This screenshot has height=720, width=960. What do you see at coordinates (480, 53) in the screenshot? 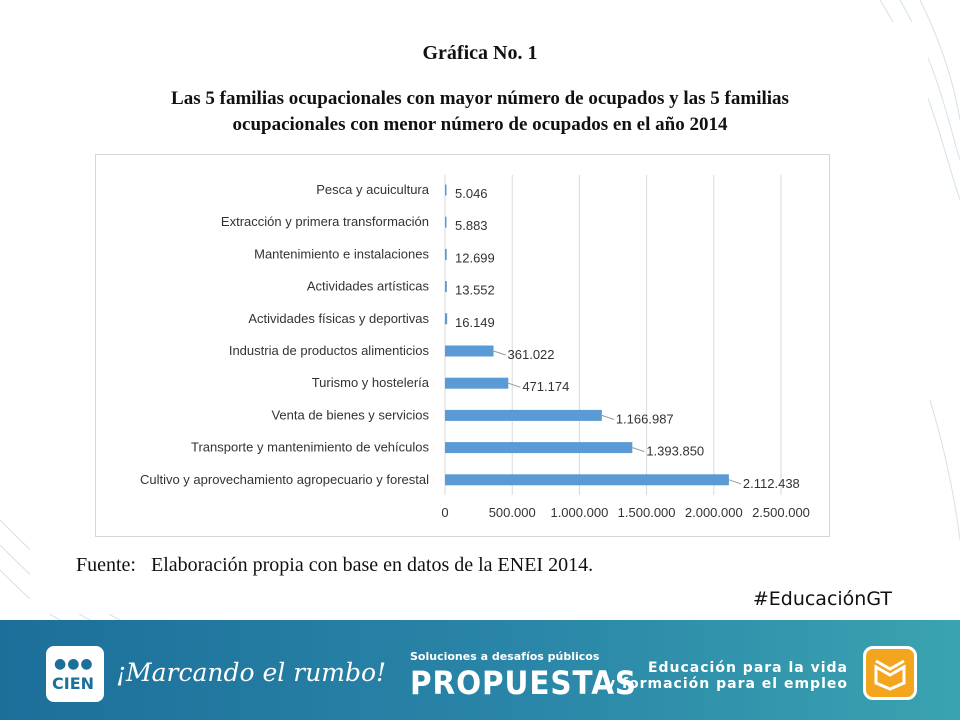
I see `figure-label: Gráfica No. 1` at bounding box center [480, 53].